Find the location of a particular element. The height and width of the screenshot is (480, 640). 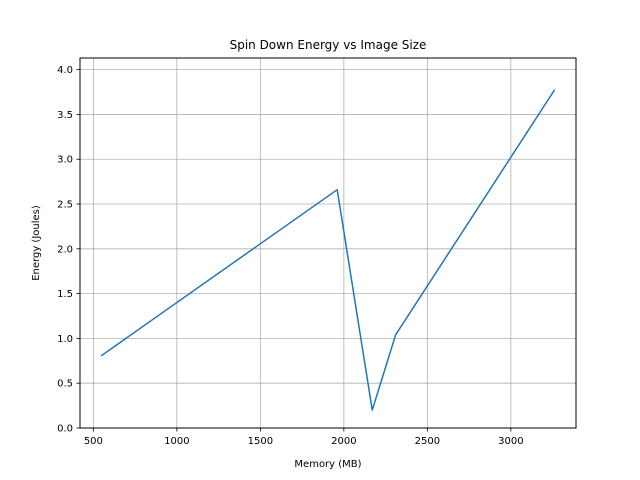

x-tick-label: 2000 is located at coordinates (343, 441).